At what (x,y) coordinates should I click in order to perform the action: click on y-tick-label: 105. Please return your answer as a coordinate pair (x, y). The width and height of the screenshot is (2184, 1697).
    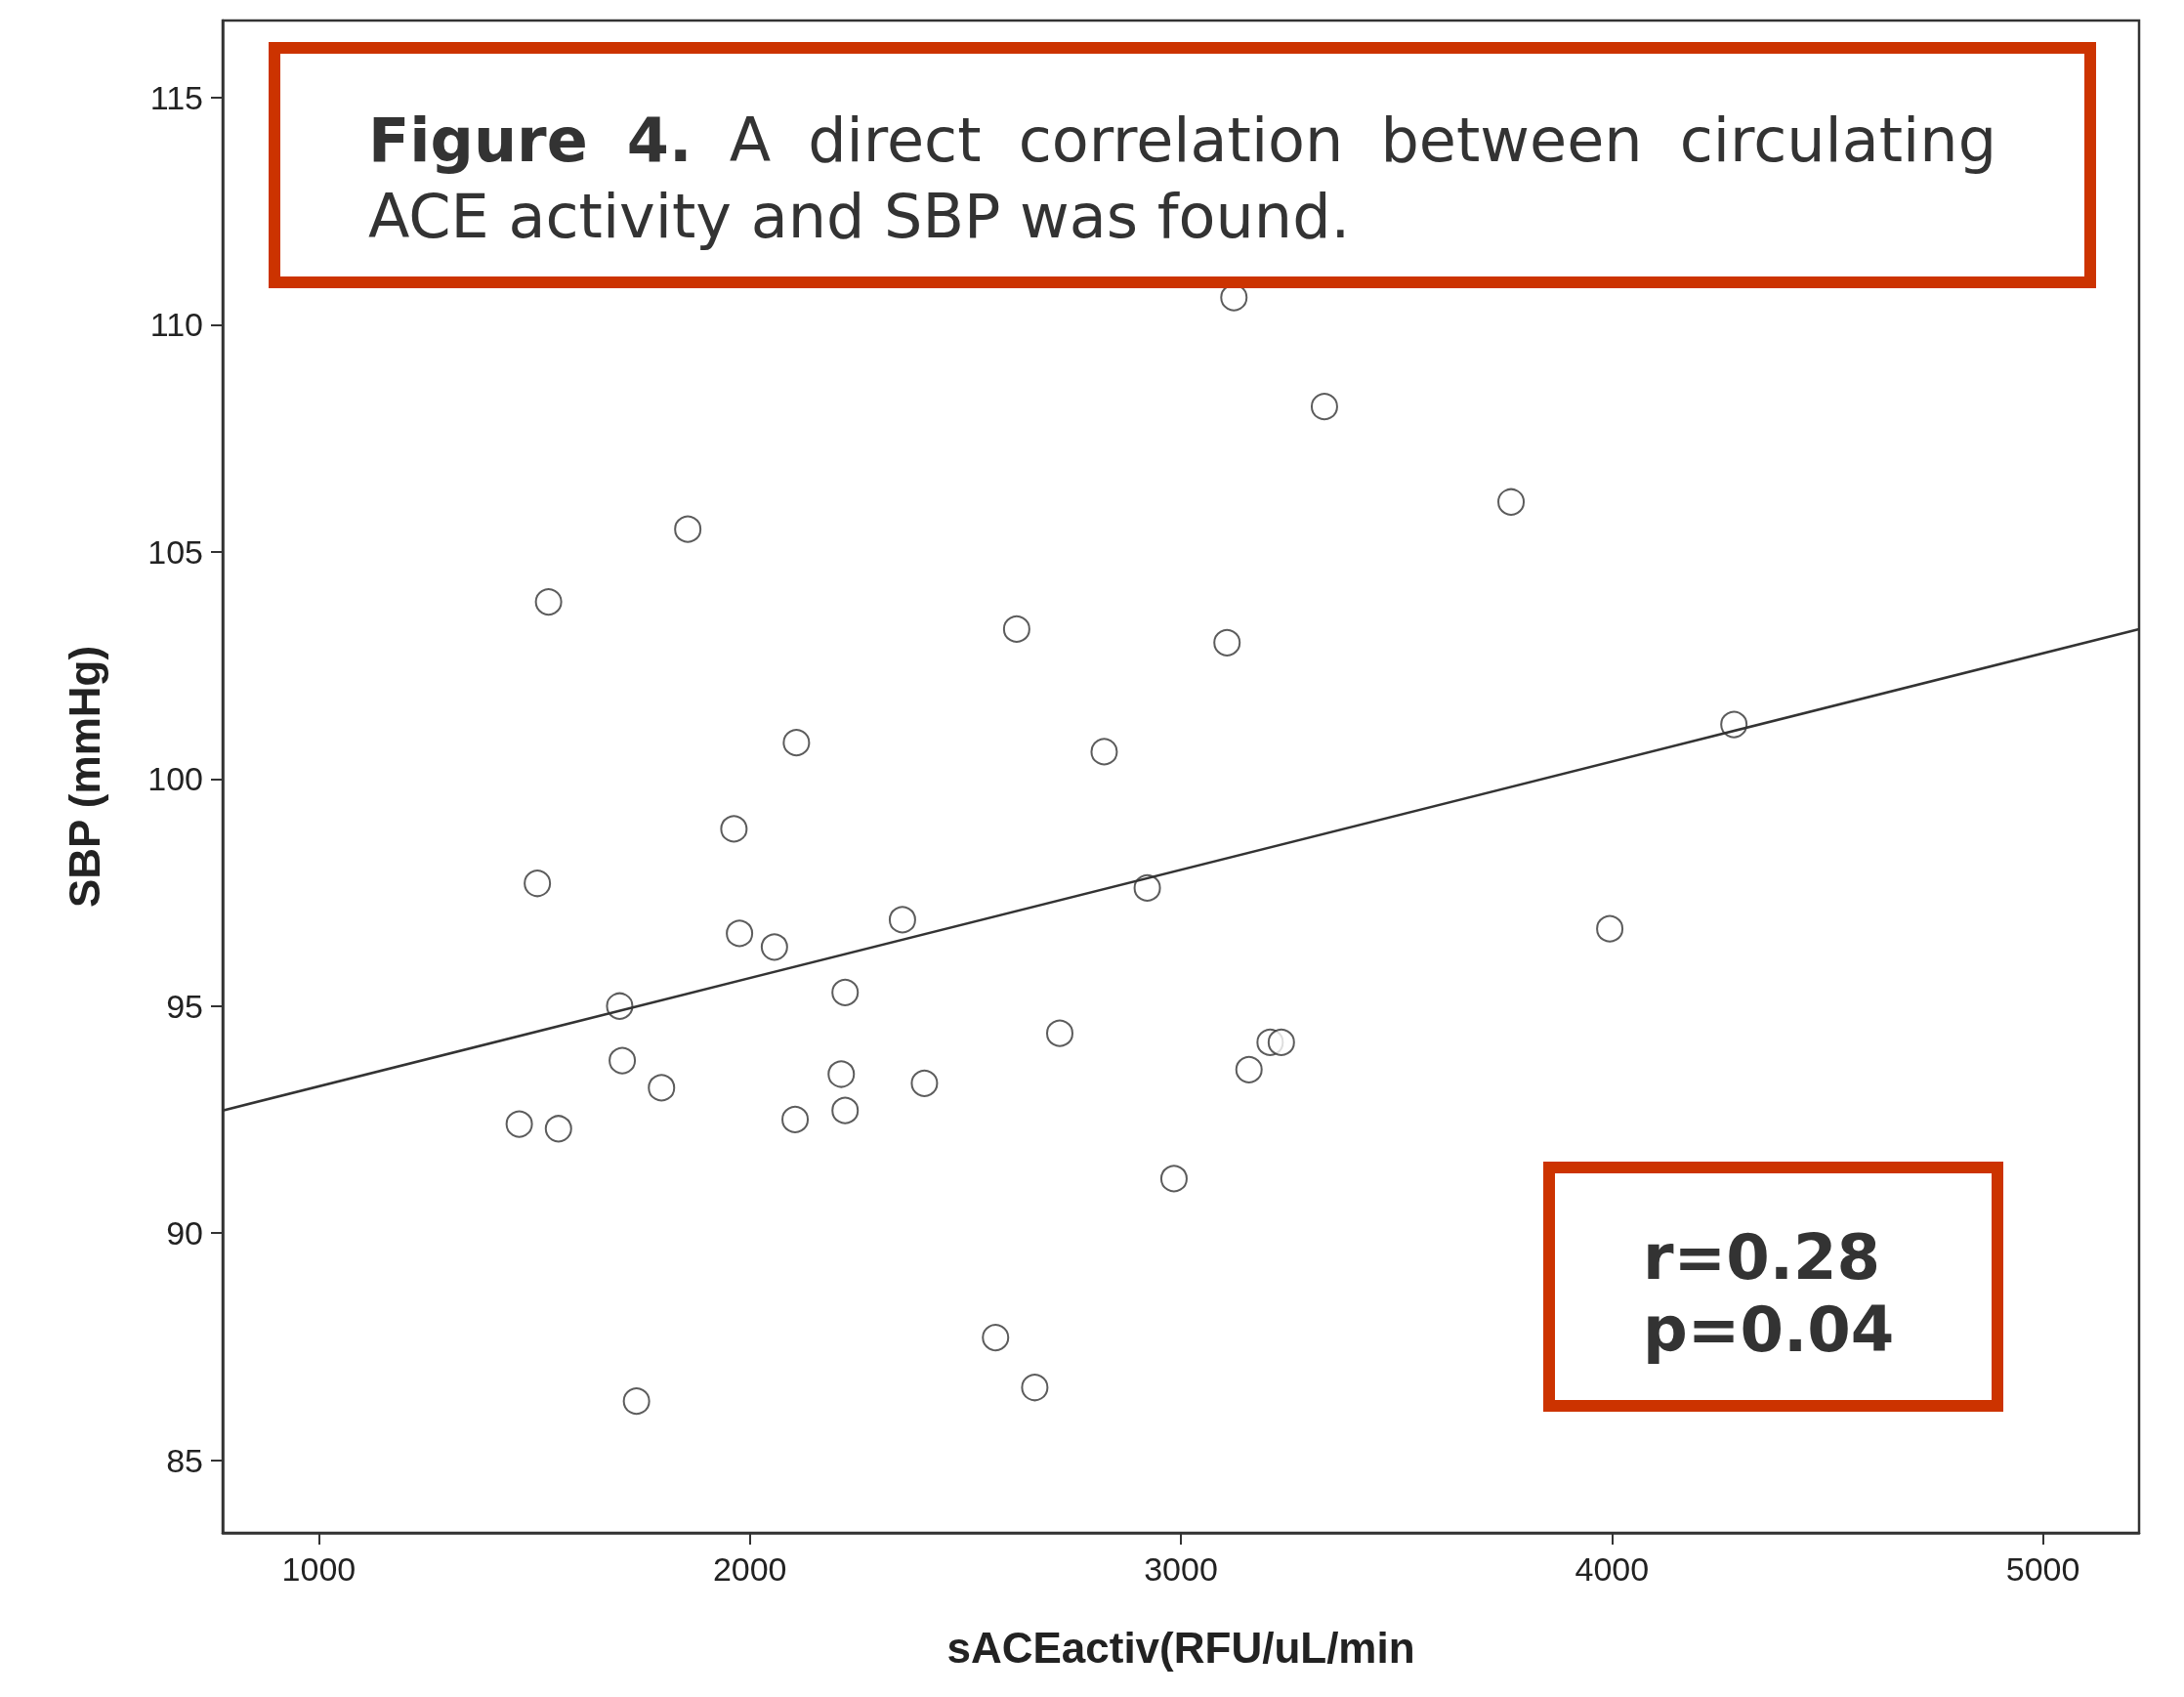
    Looking at the image, I should click on (175, 551).